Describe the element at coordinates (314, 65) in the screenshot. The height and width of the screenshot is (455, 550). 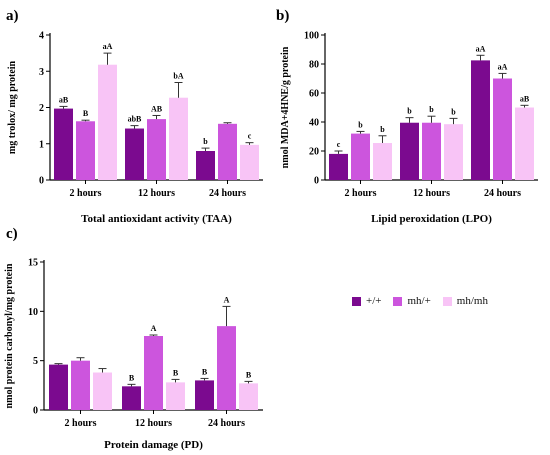
I see `y-tick-label: 80` at that location.